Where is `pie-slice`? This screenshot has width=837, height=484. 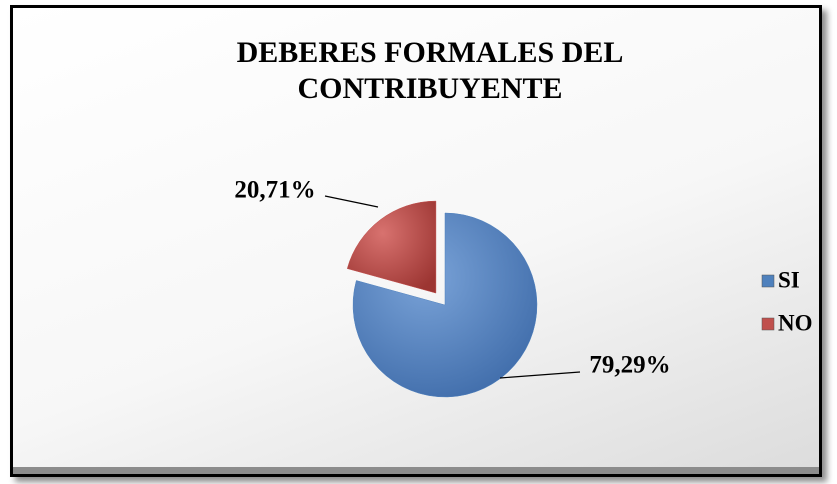 pie-slice is located at coordinates (391, 247).